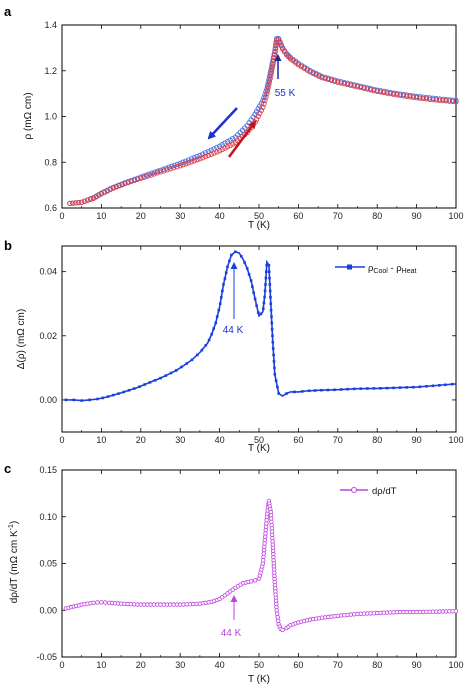 The image size is (476, 697). What do you see at coordinates (50, 117) in the screenshot?
I see `y-tick-label: 1.0` at bounding box center [50, 117].